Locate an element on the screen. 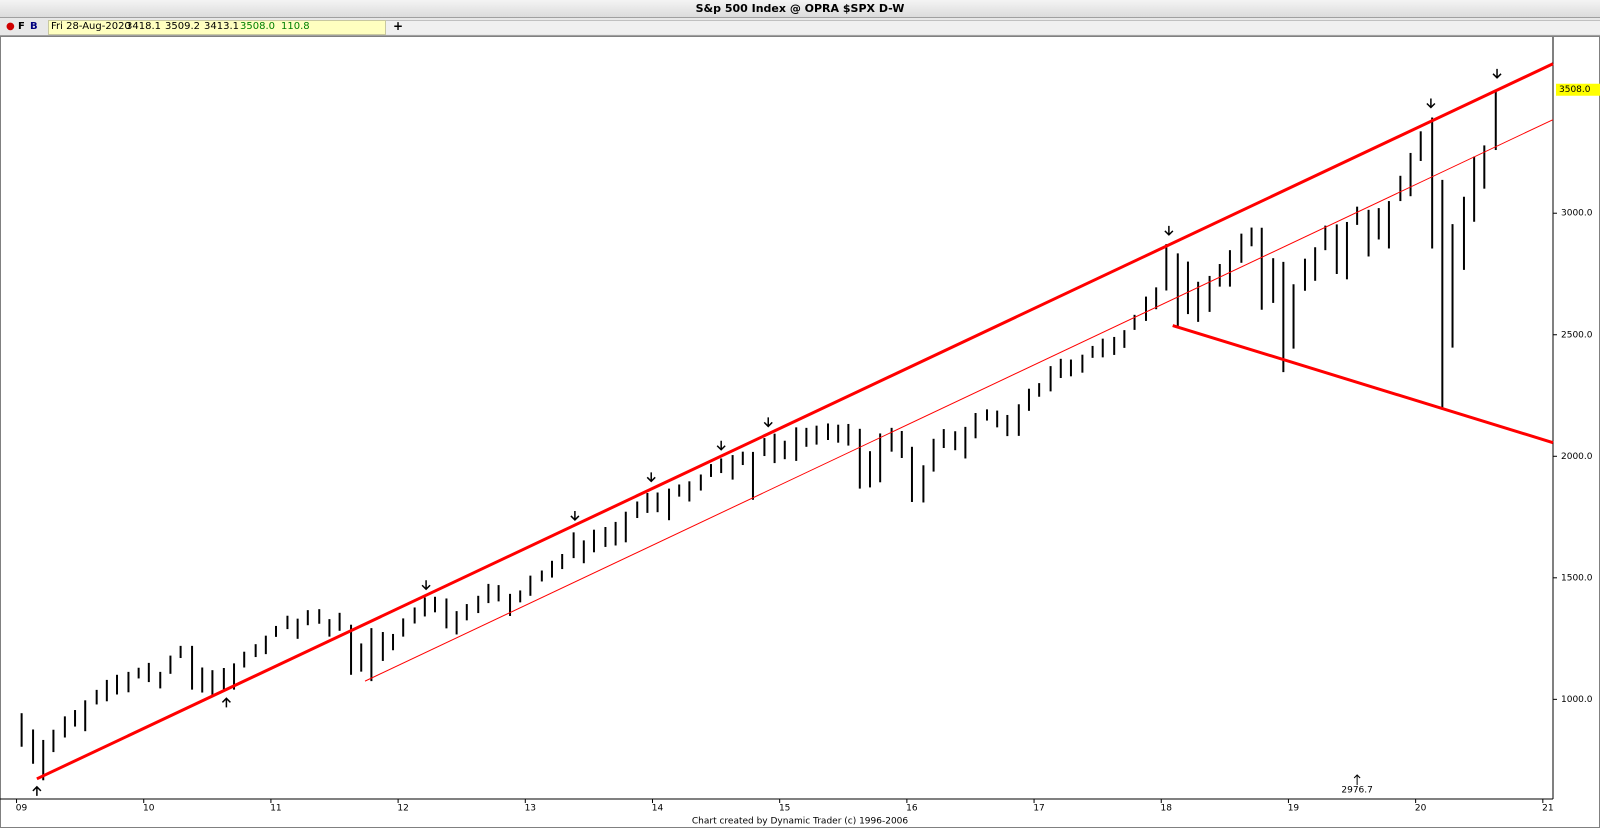 The height and width of the screenshot is (829, 1600). x-tick-label: 21 is located at coordinates (1547, 809).